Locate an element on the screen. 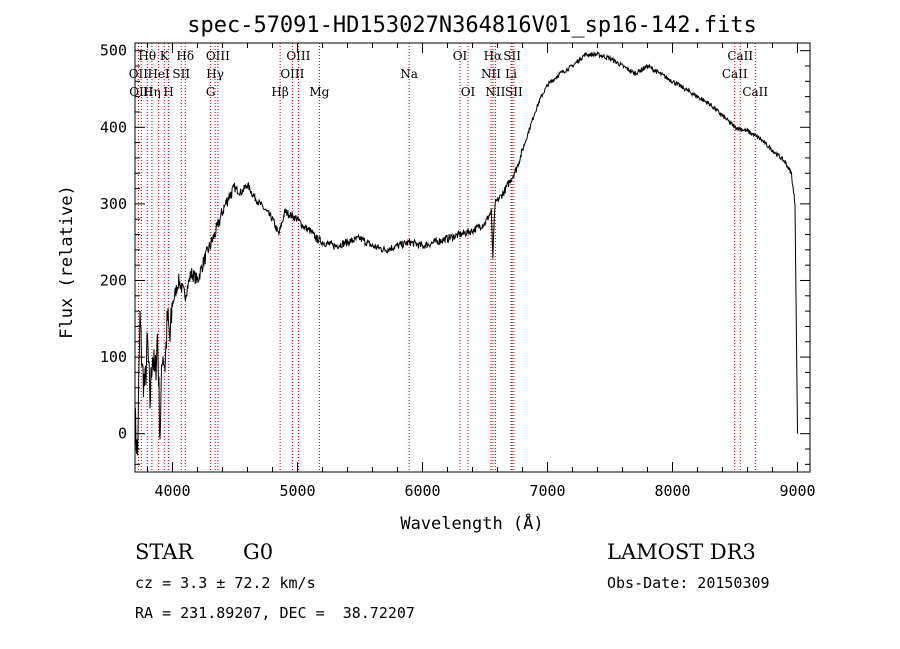 The image size is (900, 649). marker-label: H is located at coordinates (168, 92).